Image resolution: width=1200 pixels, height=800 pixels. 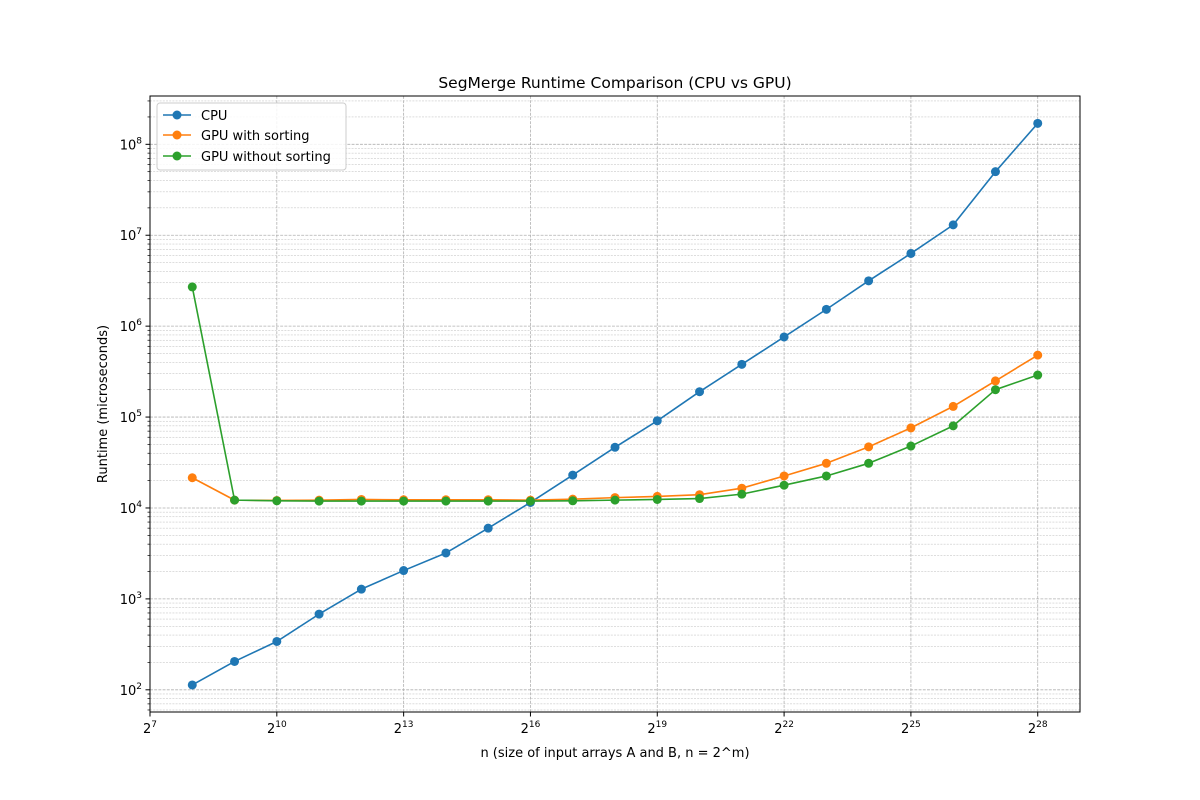 I want to click on y-tick-exponent: 5, so click(x=139, y=414).